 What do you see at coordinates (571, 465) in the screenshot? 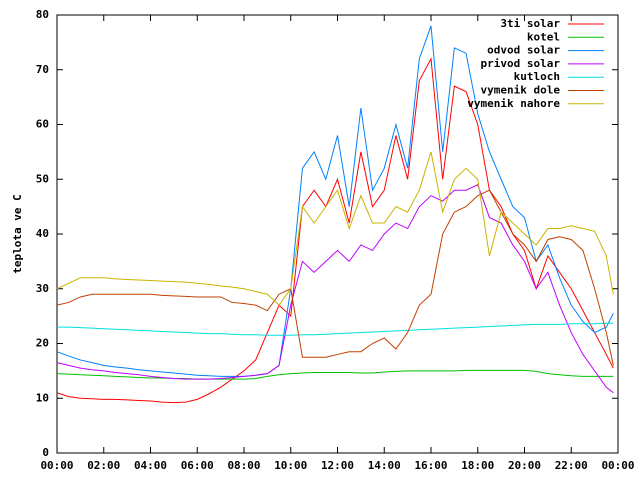
I see `x-tick-label: 22:00` at bounding box center [571, 465].